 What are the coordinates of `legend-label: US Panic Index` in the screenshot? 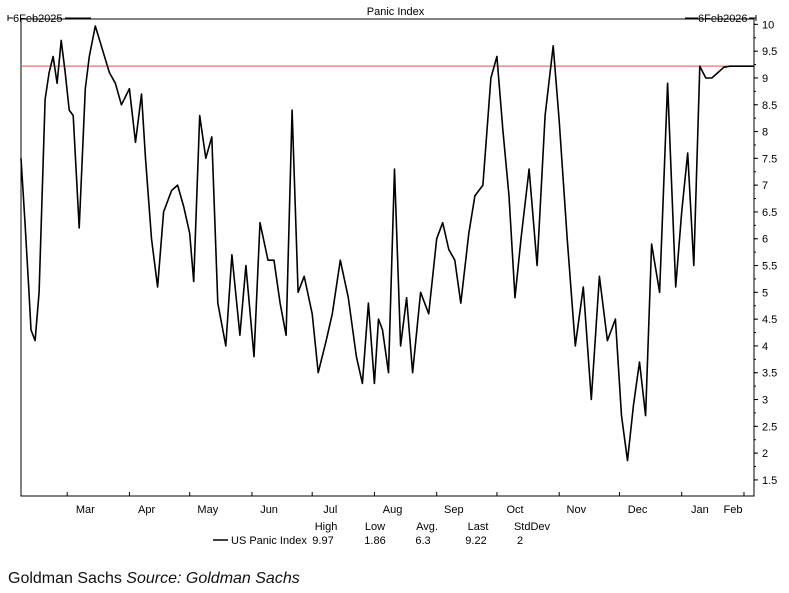 It's located at (269, 541).